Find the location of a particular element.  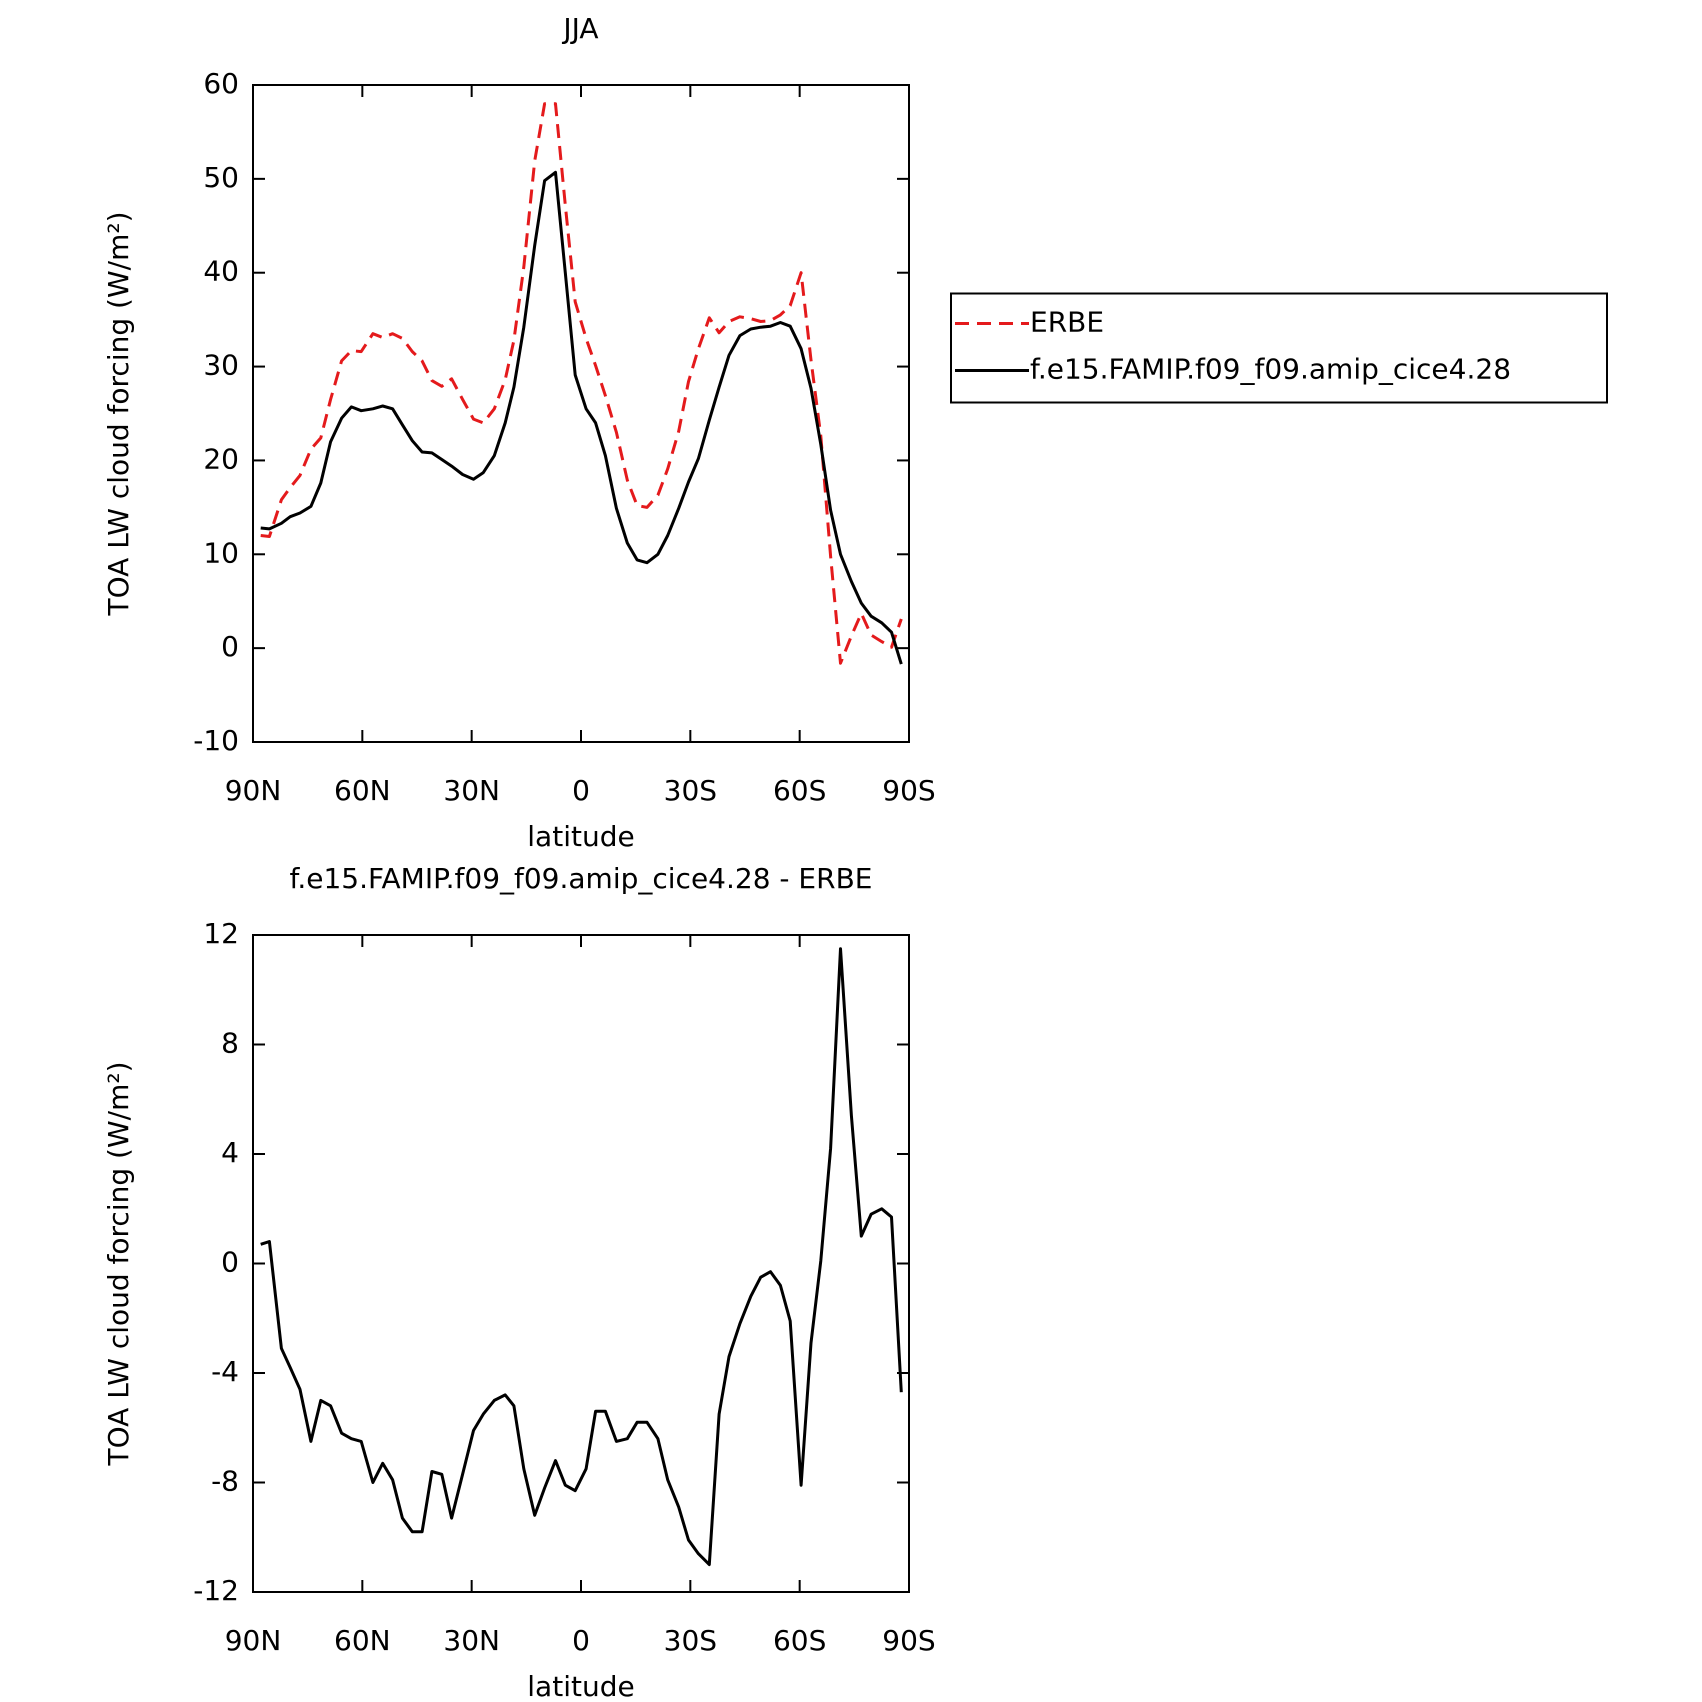

y-tick-label: 60 is located at coordinates (221, 83).